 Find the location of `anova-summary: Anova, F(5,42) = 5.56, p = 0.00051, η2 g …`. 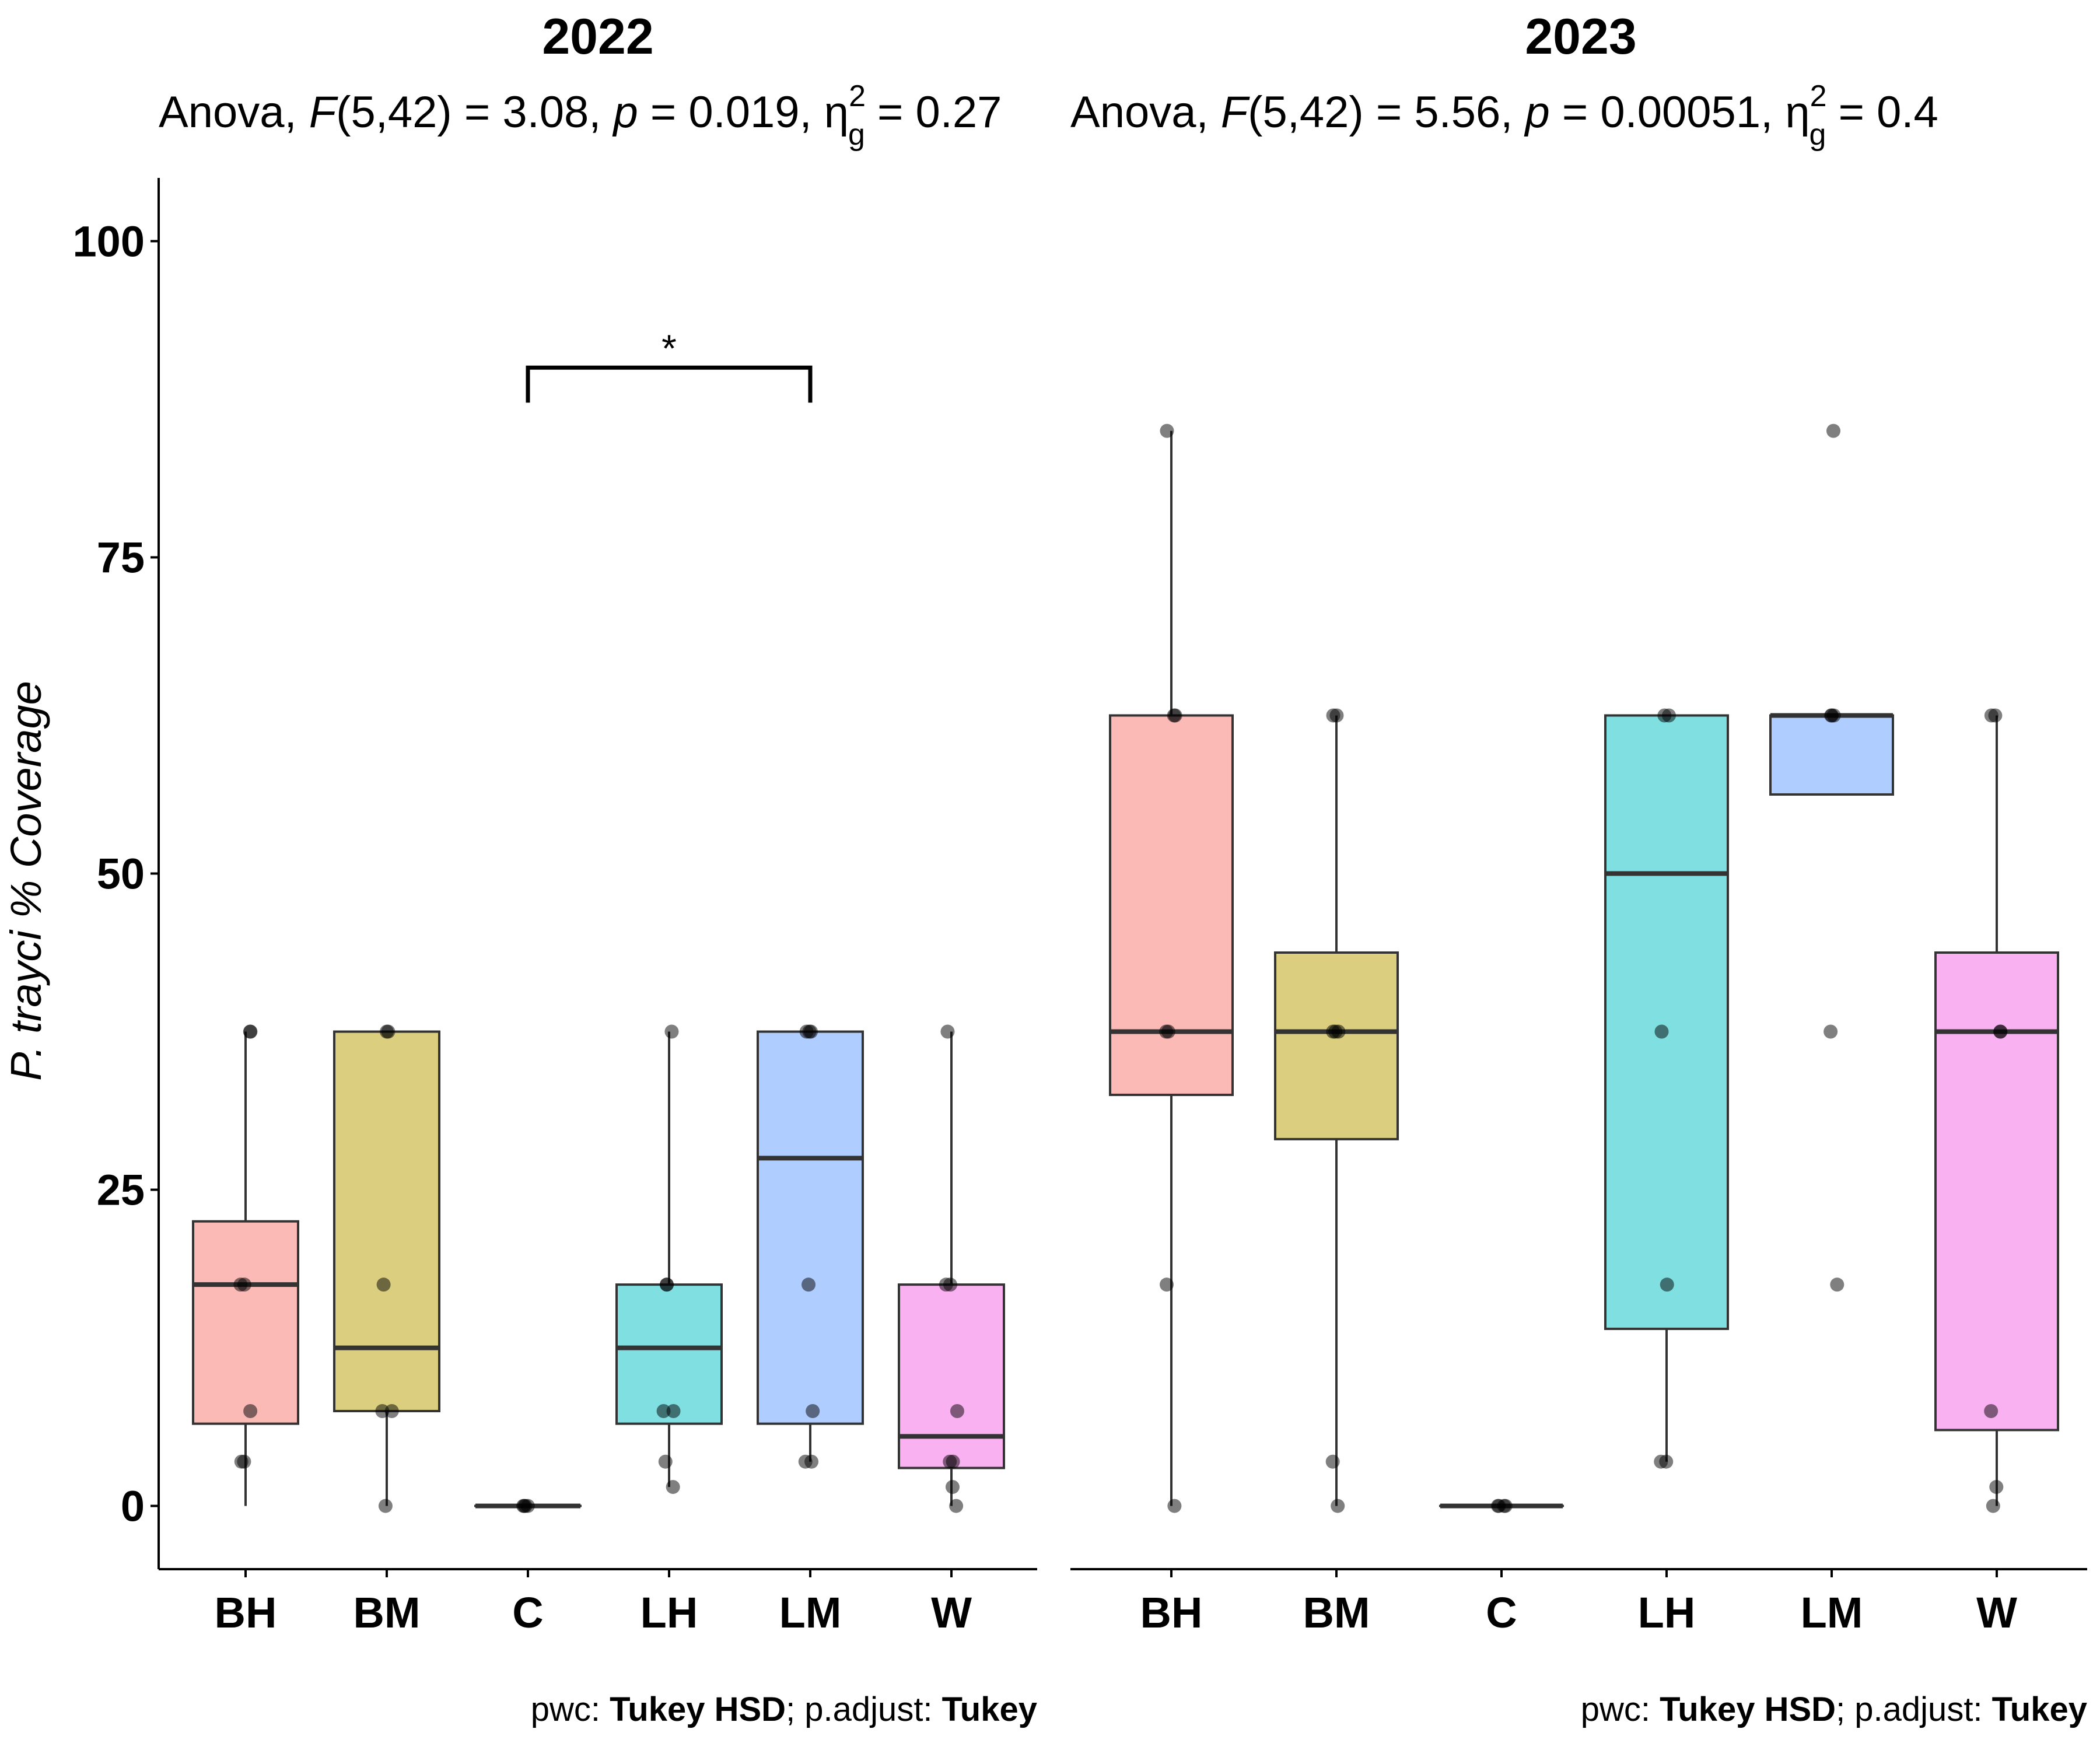

anova-summary: Anova, F(5,42) = 5.56, p = 0.00051, η2 g … is located at coordinates (1504, 116).